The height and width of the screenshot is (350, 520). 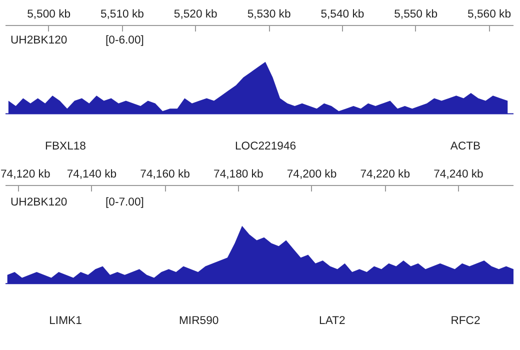 I want to click on x-tick-label: 5,530 kb, so click(x=269, y=14).